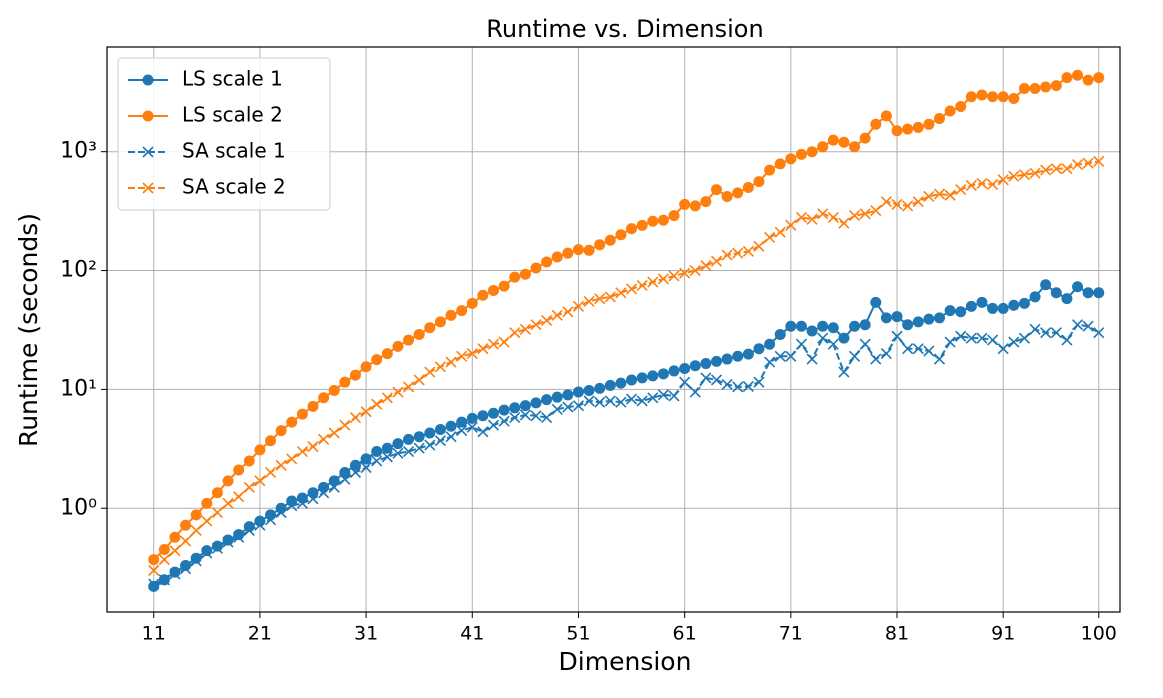 Image resolution: width=1163 pixels, height=698 pixels. Describe the element at coordinates (791, 634) in the screenshot. I see `x-tick-label: 71` at that location.